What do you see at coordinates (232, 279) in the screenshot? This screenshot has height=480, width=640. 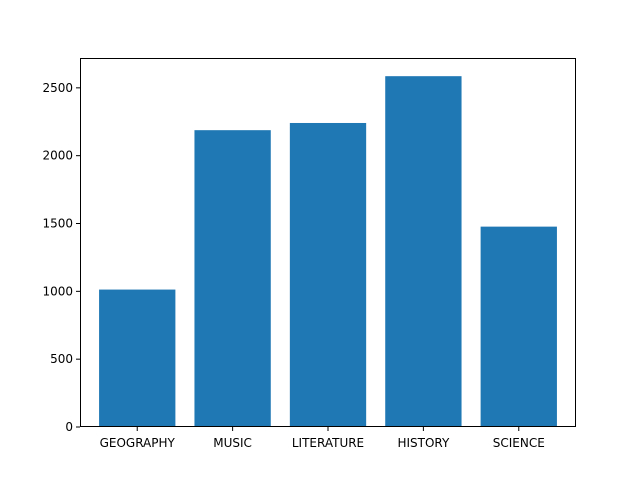 I see `bar-music` at bounding box center [232, 279].